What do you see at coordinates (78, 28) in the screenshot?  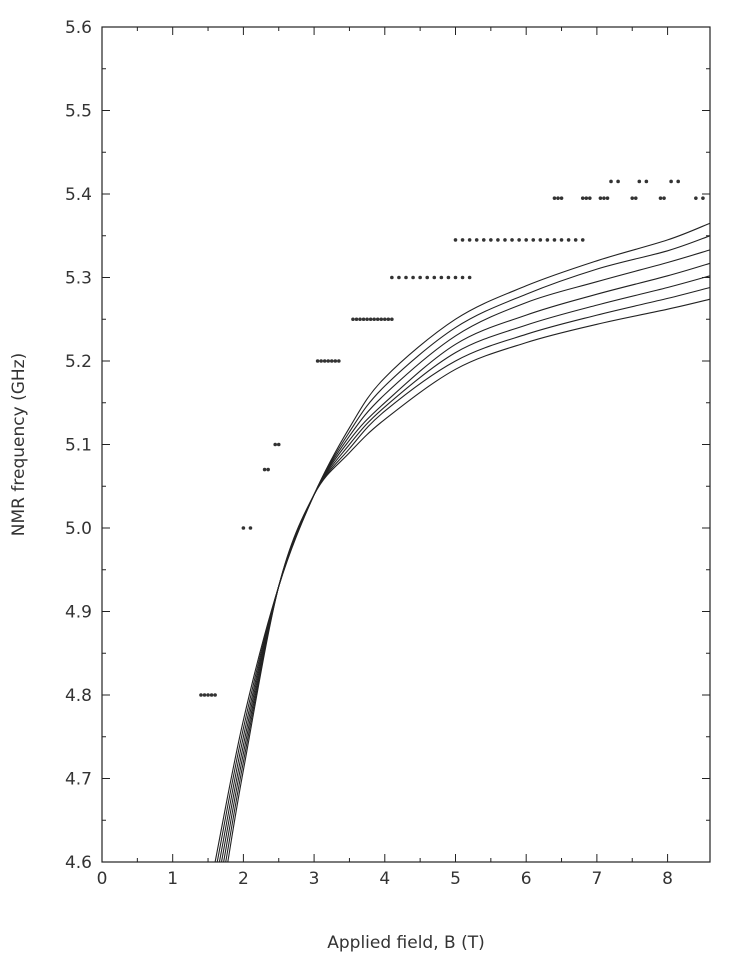 I see `y-tick-label: 5.6` at bounding box center [78, 28].